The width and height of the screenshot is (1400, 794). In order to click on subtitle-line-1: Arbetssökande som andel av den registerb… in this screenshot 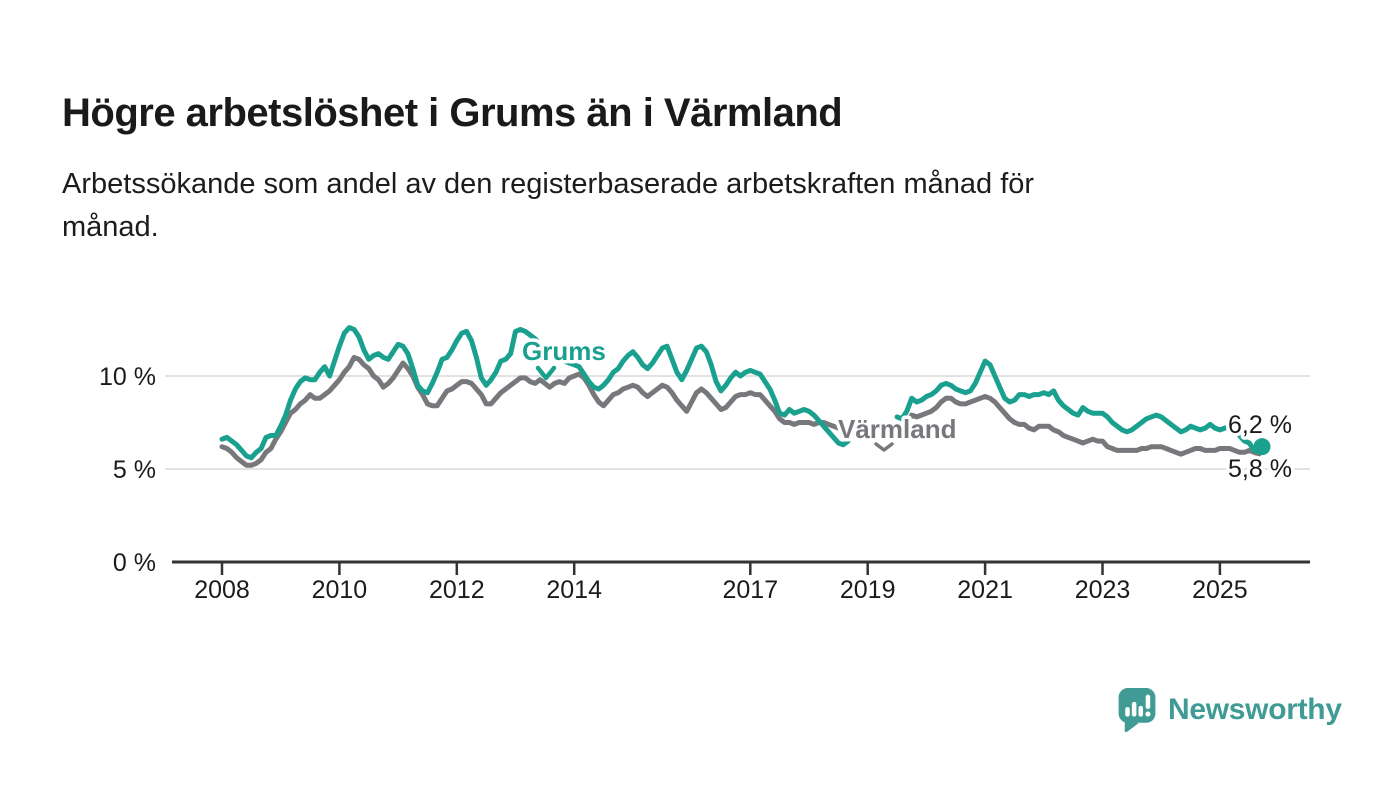, I will do `click(548, 184)`.